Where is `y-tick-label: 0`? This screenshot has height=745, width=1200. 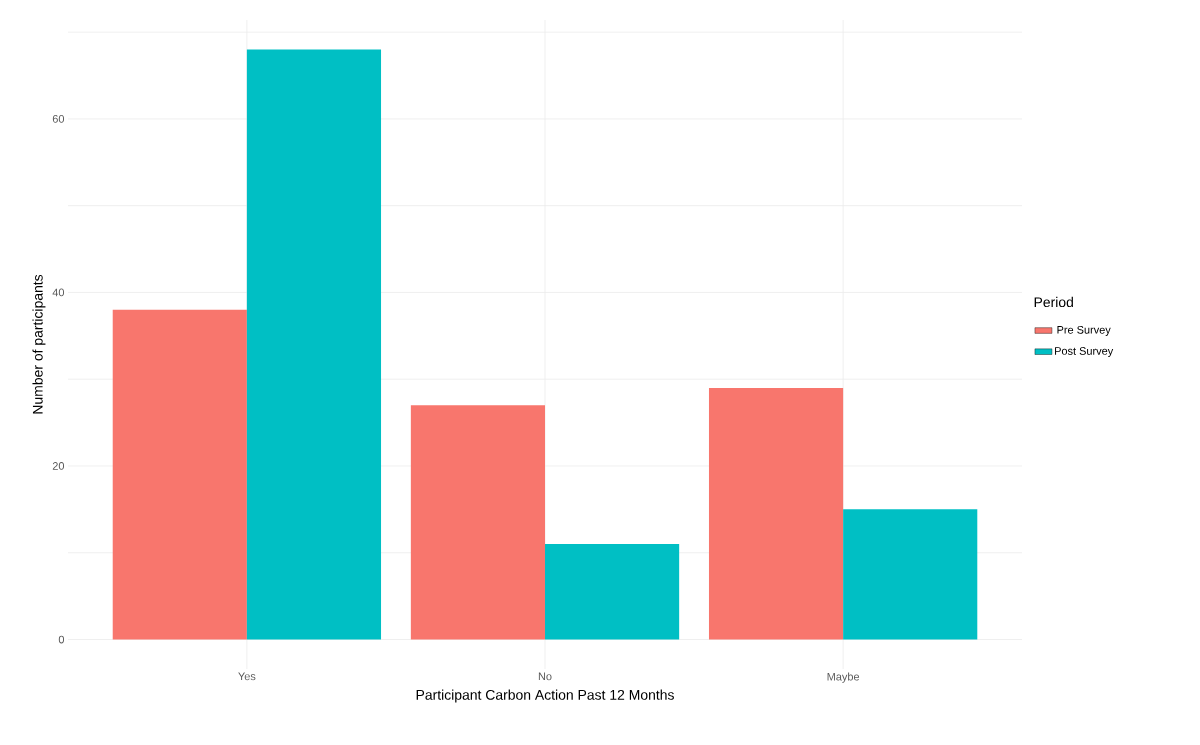 y-tick-label: 0 is located at coordinates (61, 639).